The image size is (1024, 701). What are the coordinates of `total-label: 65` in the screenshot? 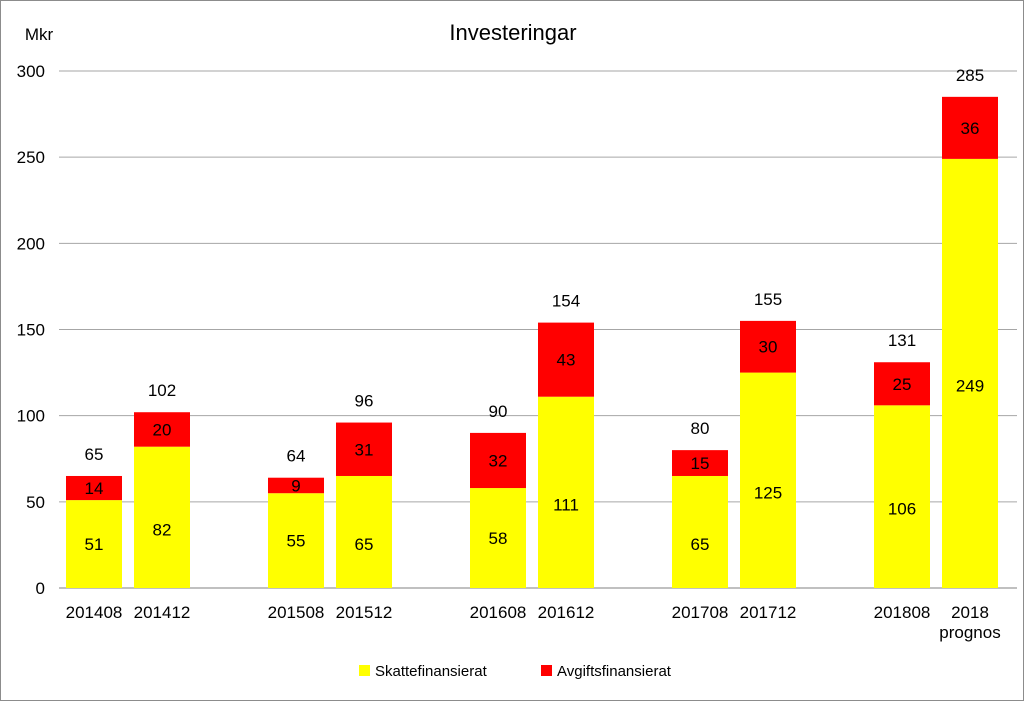 It's located at (94, 454).